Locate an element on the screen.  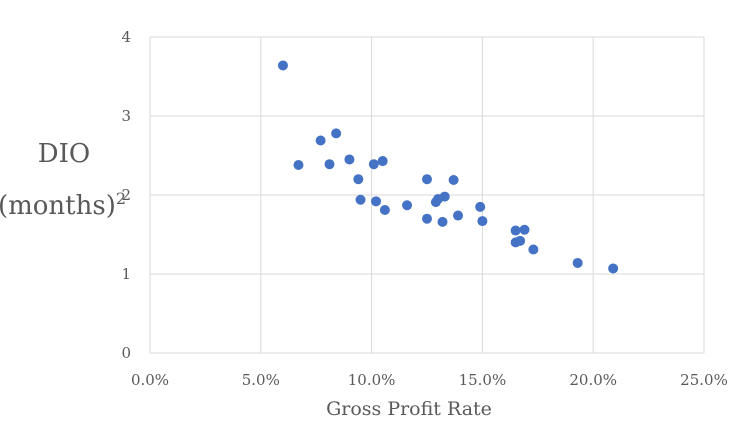
x-tick-labels: 0.0% 5.0% 10.0% 15.0% 20.0% 25.0% is located at coordinates (429, 380).